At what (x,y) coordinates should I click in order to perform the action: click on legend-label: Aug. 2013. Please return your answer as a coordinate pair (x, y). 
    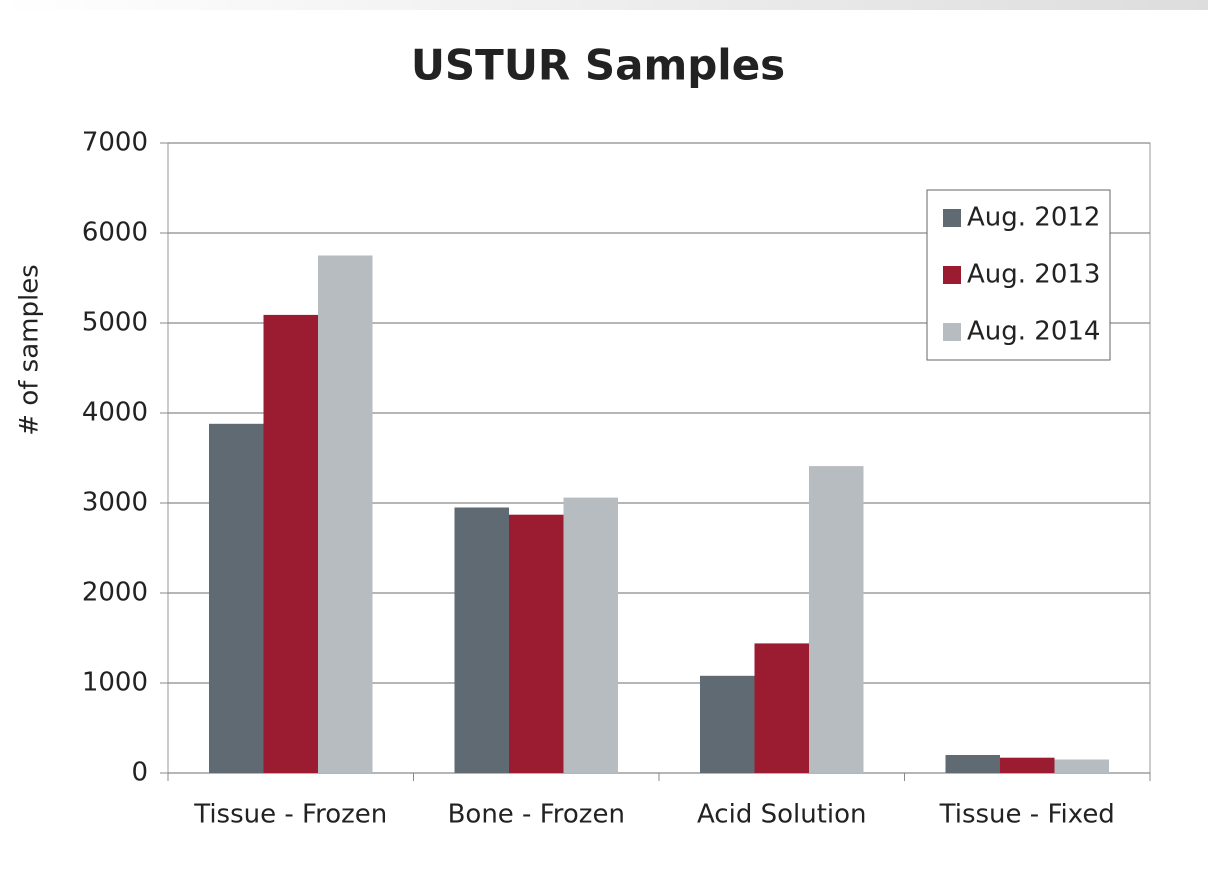
    Looking at the image, I should click on (1033, 275).